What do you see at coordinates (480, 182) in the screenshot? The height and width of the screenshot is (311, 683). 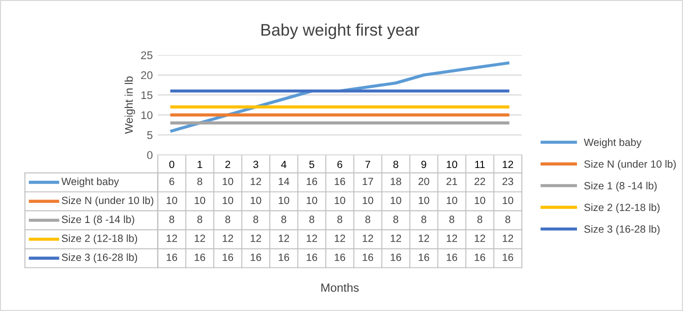 I see `data-label: 22` at bounding box center [480, 182].